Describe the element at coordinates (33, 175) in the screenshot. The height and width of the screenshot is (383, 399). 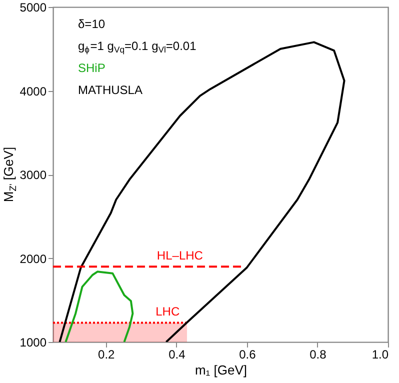
I see `y-tick-label: 3000` at that location.